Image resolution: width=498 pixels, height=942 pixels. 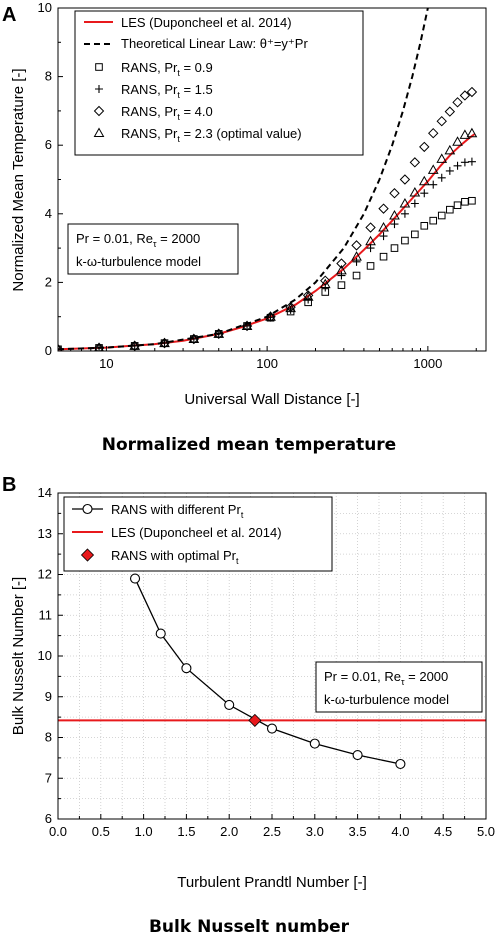 What do you see at coordinates (87, 509) in the screenshot?
I see `legend-b-rans-swatch-marker` at bounding box center [87, 509].